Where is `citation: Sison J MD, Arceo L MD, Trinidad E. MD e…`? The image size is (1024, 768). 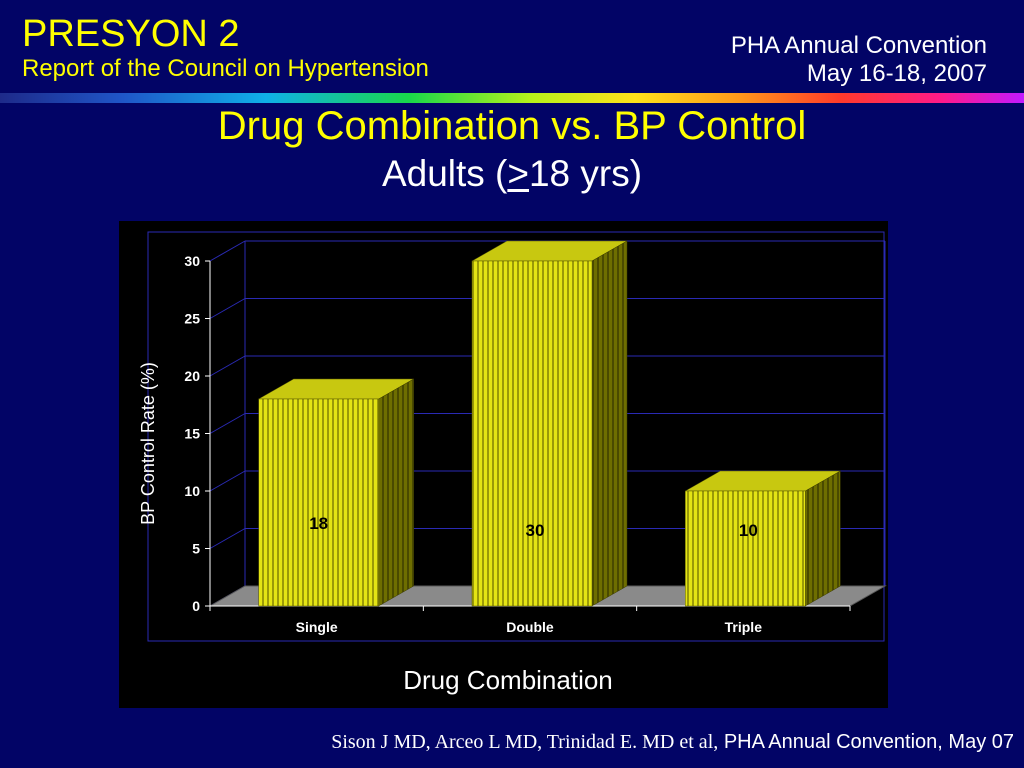 citation: Sison J MD, Arceo L MD, Trinidad E. MD e… is located at coordinates (672, 742).